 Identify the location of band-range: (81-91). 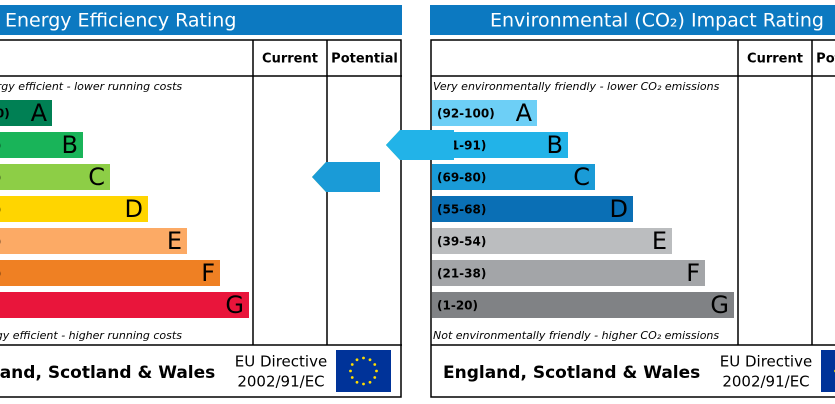
(0, 146).